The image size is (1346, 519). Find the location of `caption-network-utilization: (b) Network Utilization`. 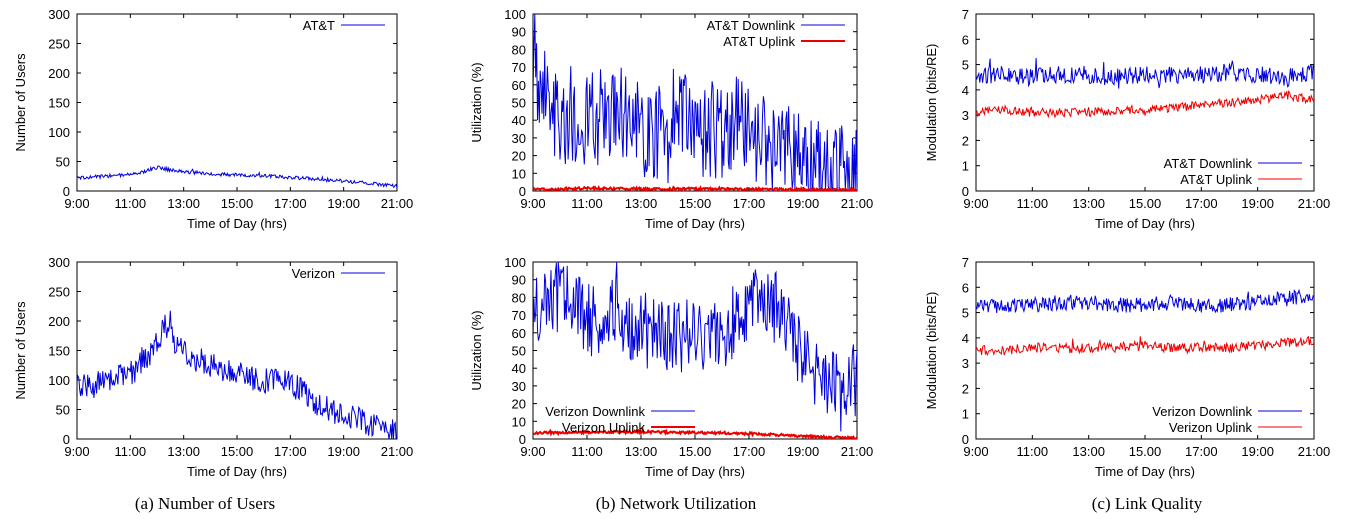

caption-network-utilization: (b) Network Utilization is located at coordinates (676, 503).